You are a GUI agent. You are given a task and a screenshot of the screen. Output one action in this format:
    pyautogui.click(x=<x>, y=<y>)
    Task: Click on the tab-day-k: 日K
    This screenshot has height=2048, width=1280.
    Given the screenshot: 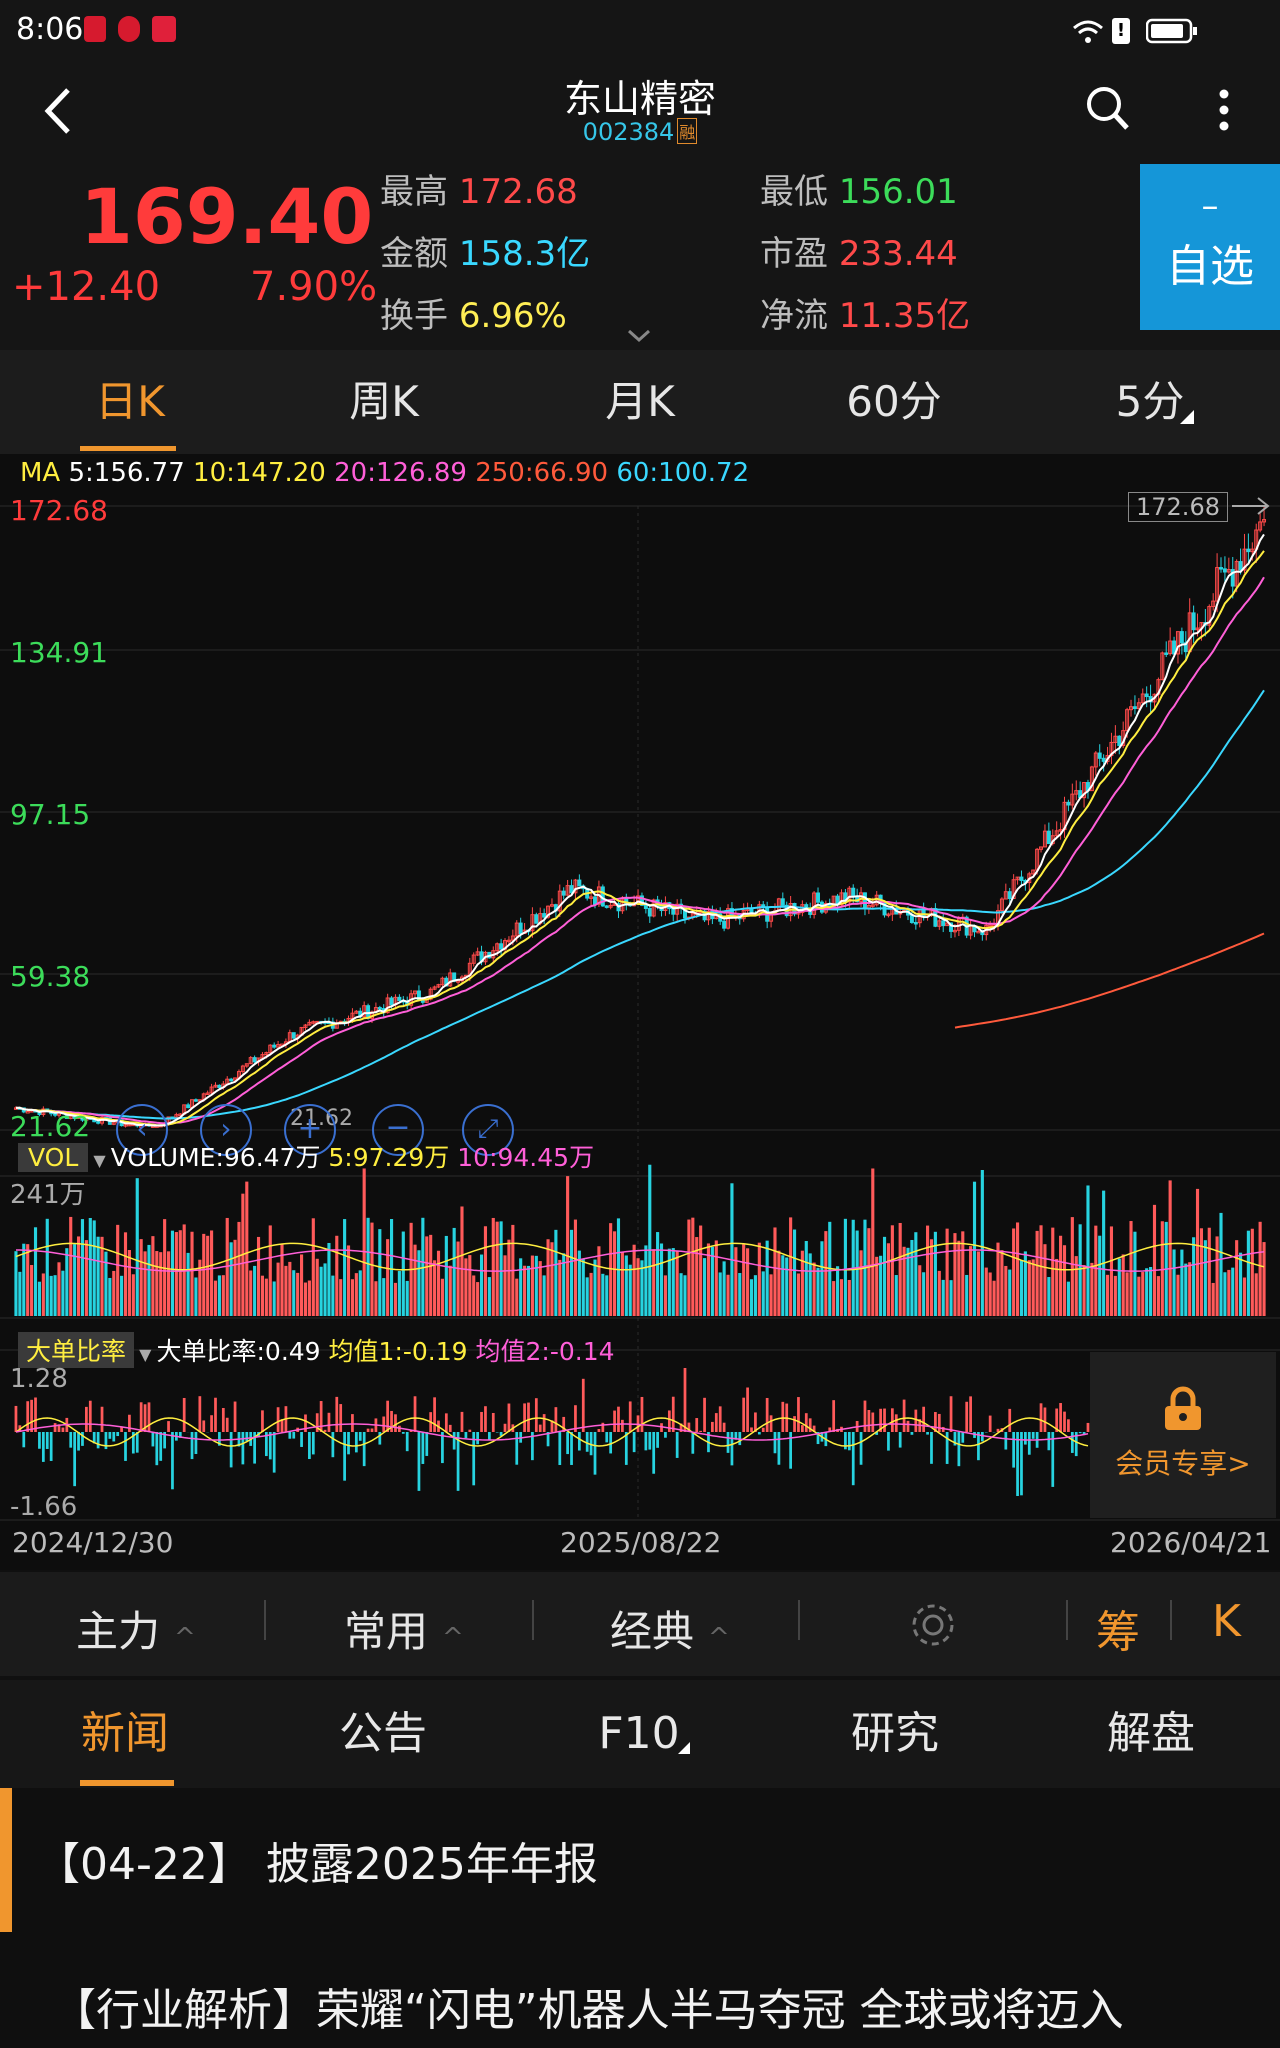 What is the action you would take?
    pyautogui.click(x=130, y=401)
    